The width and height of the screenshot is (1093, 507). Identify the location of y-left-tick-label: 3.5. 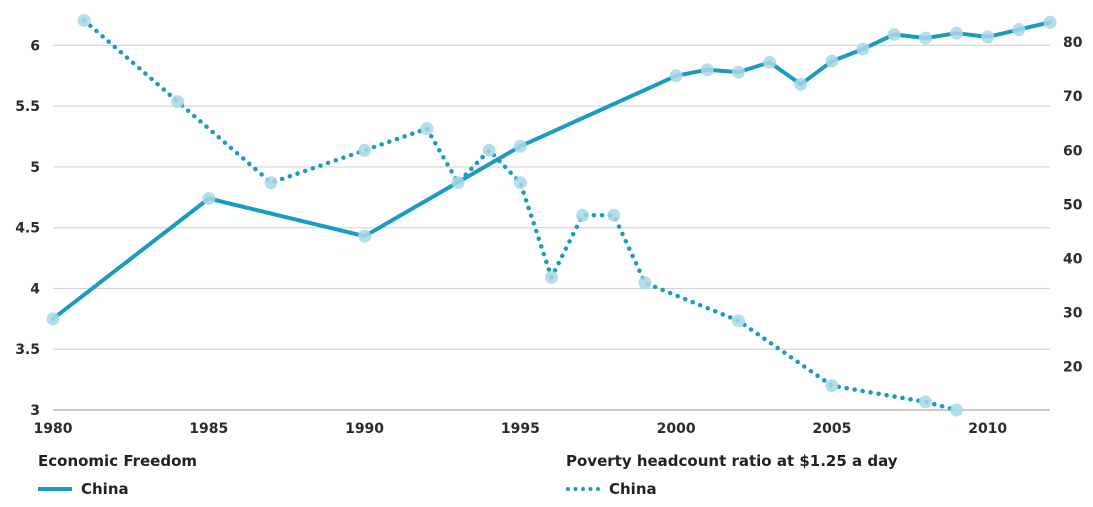
(27, 350).